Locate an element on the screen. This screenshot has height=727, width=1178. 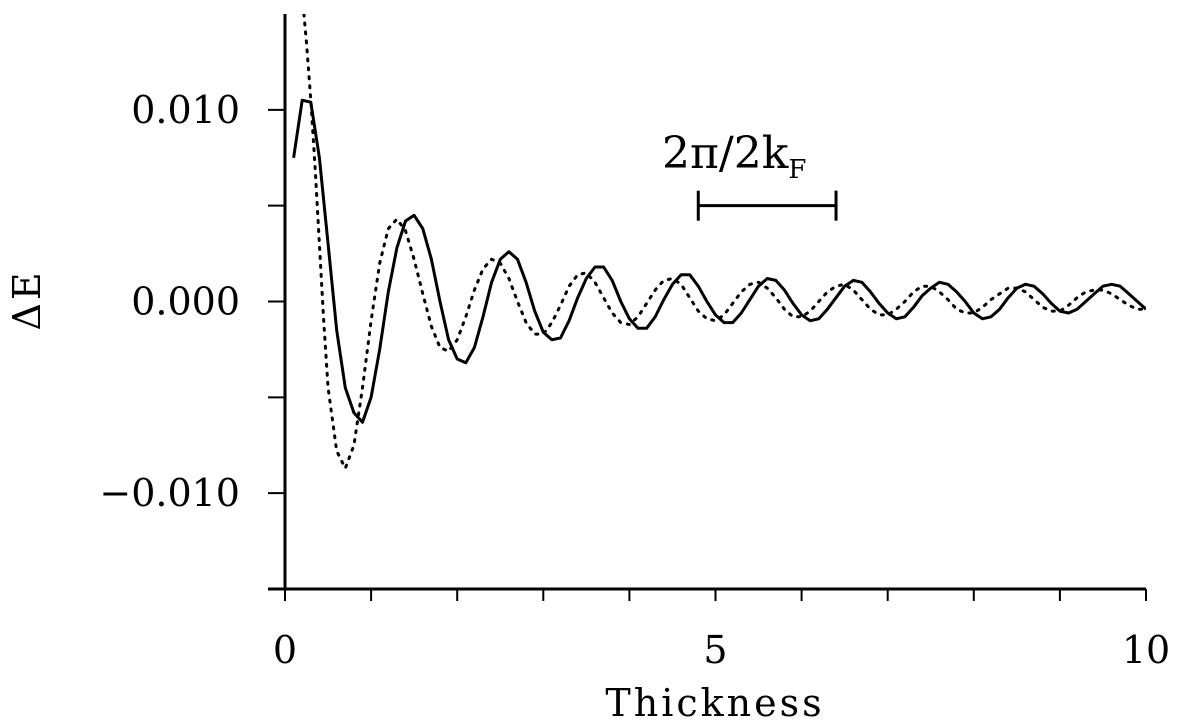
x-tick-label: 0 is located at coordinates (285, 650).